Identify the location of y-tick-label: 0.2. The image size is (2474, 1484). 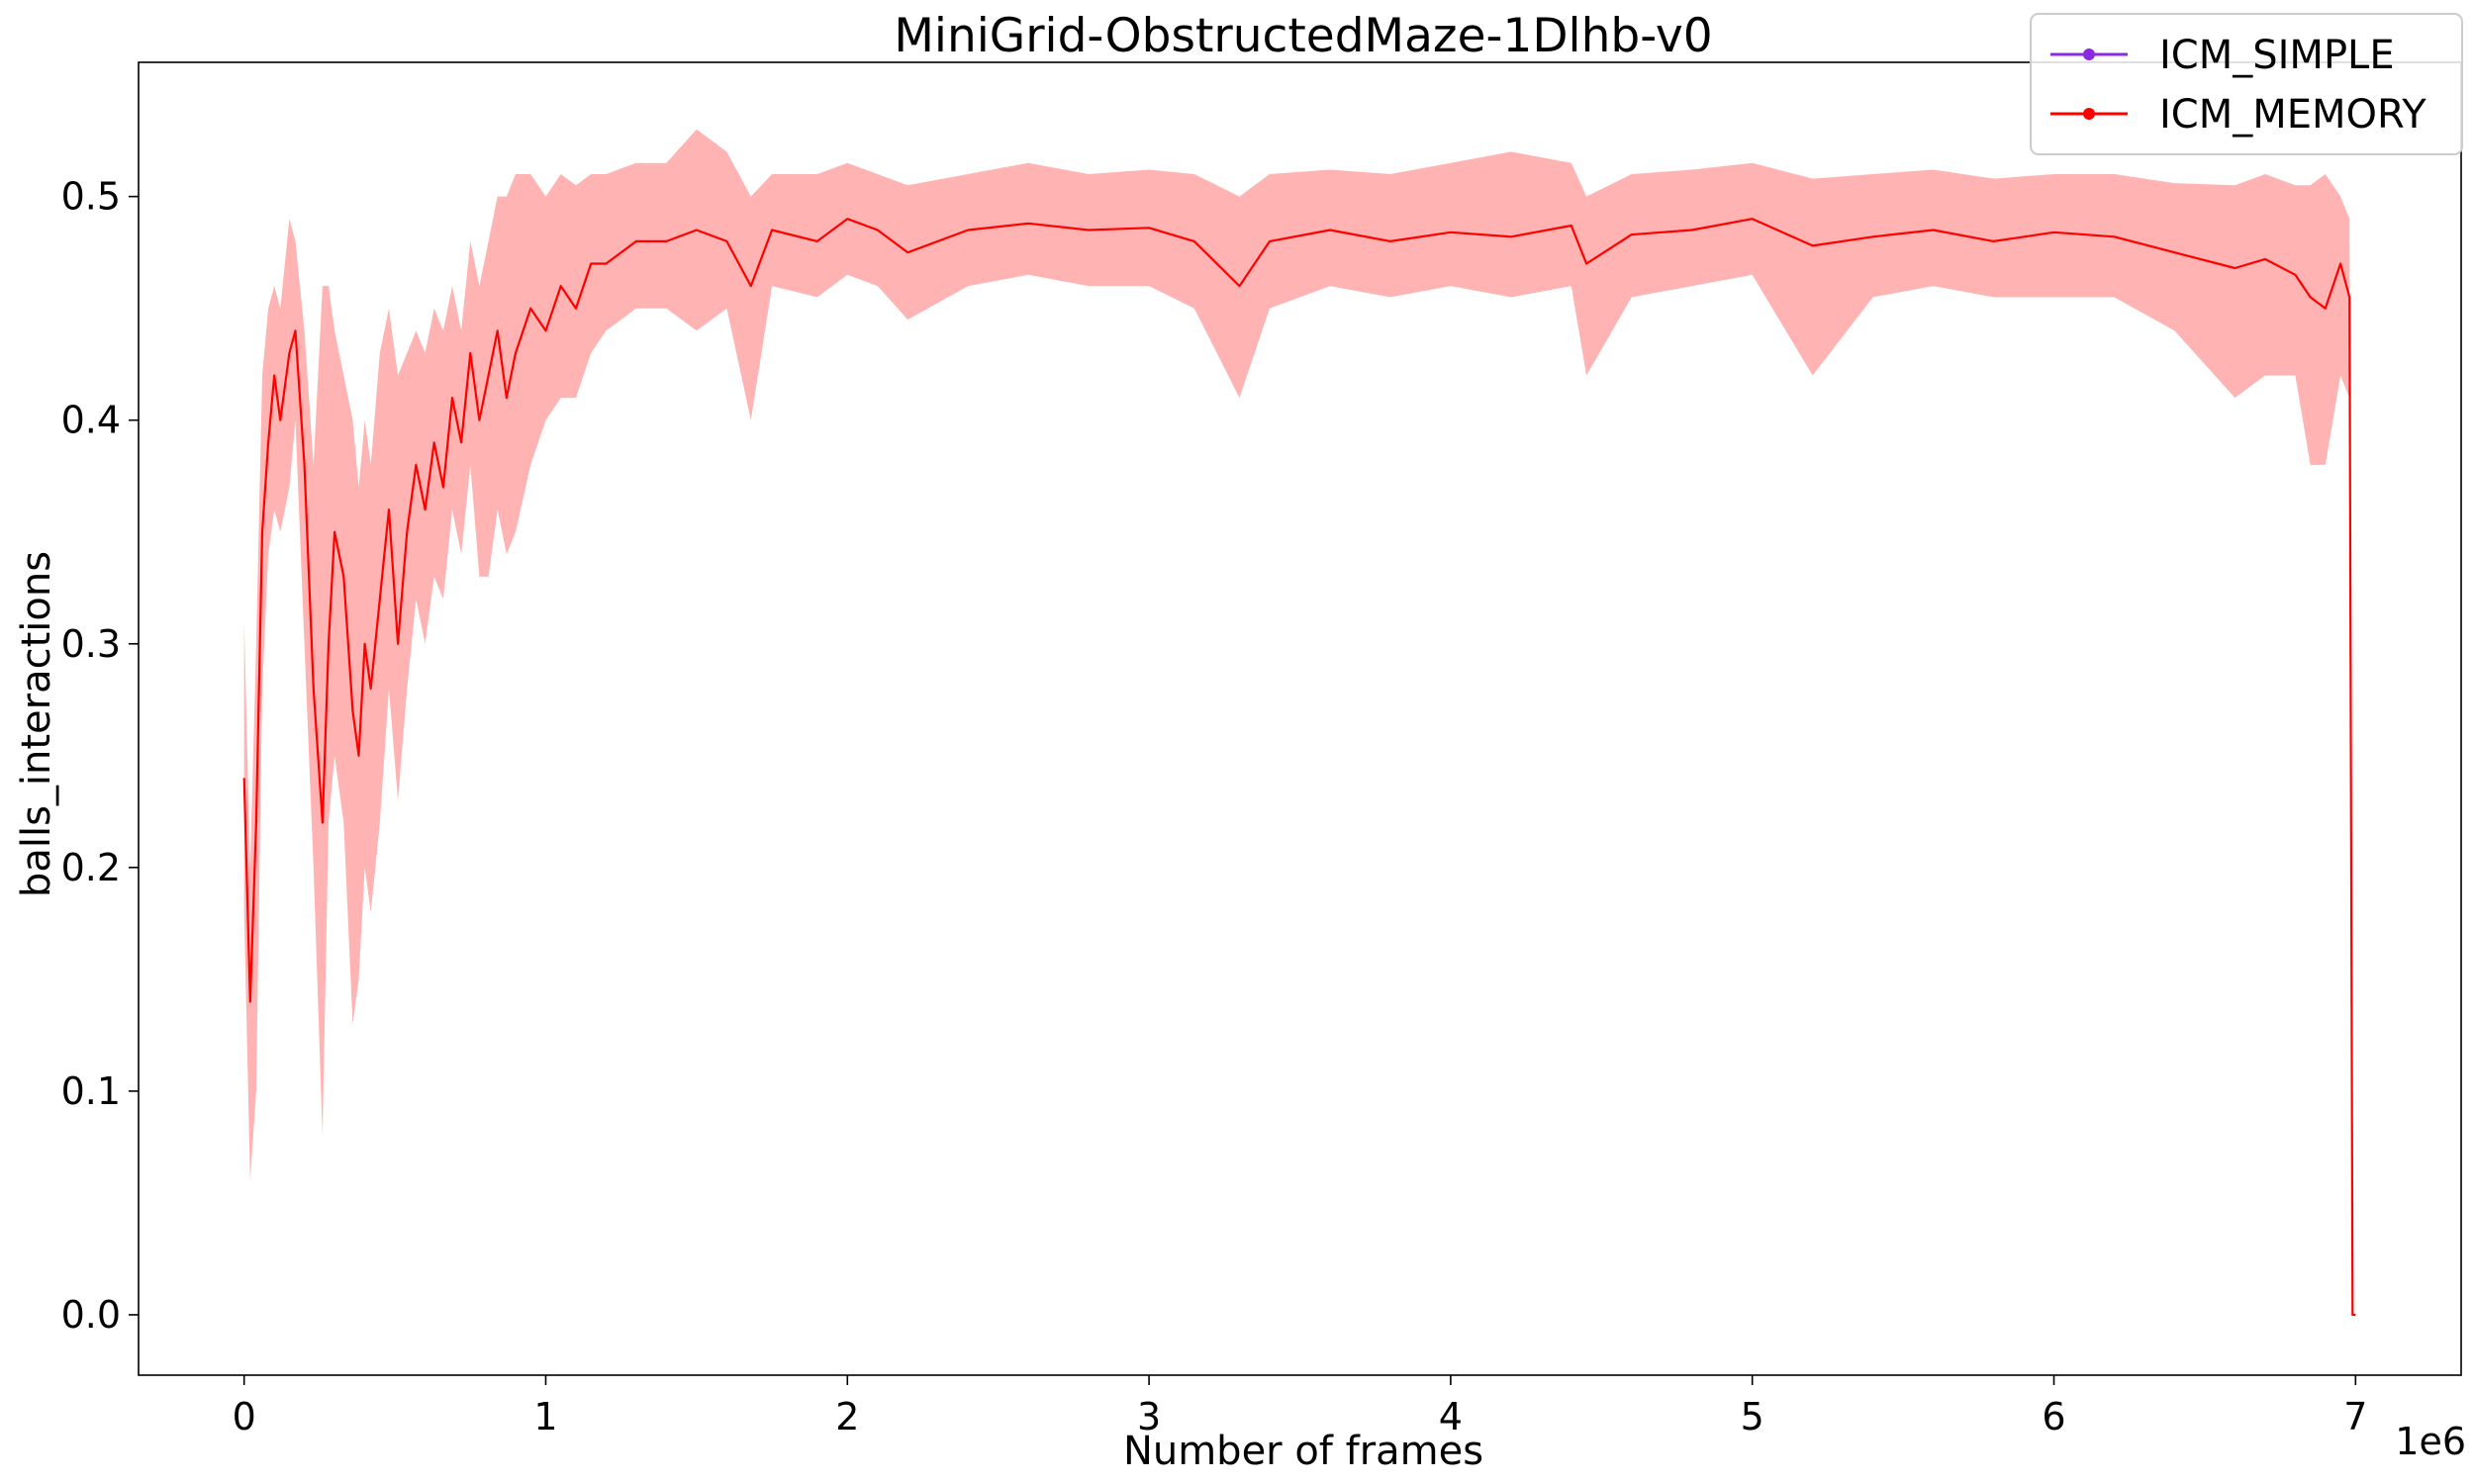
(91, 867).